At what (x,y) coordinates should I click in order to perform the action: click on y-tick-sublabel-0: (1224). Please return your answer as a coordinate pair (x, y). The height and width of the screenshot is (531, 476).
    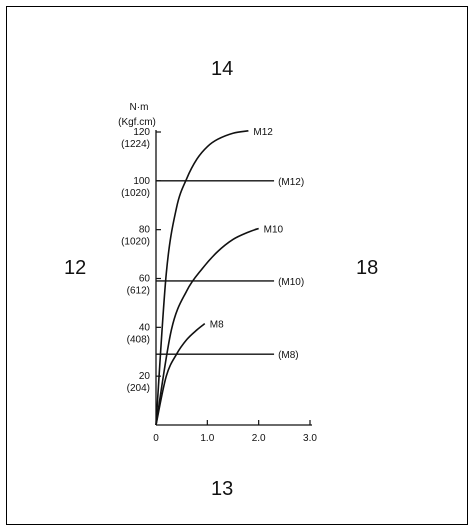
    Looking at the image, I should click on (135, 144).